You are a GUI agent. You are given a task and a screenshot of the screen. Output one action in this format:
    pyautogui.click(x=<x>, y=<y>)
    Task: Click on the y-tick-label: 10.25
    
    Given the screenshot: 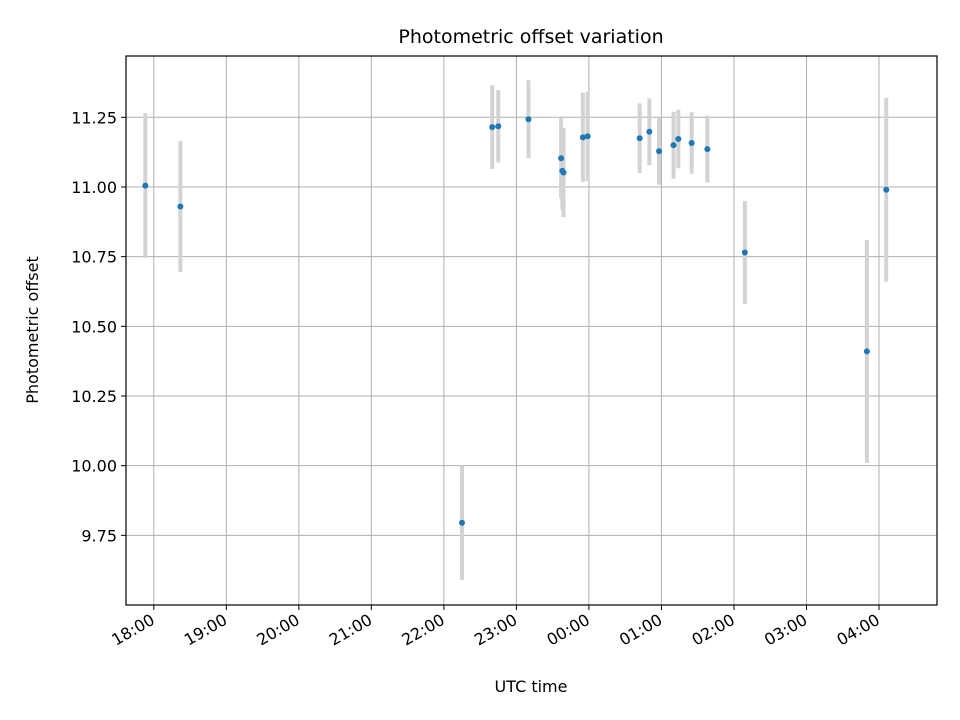 What is the action you would take?
    pyautogui.click(x=94, y=396)
    